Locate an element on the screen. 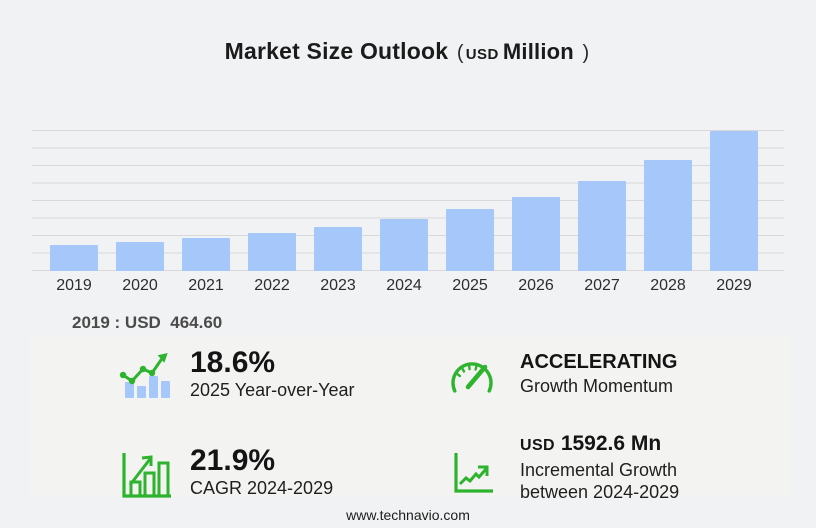 This screenshot has height=528, width=816. incremental-value: USD 1592.6 Mn is located at coordinates (591, 443).